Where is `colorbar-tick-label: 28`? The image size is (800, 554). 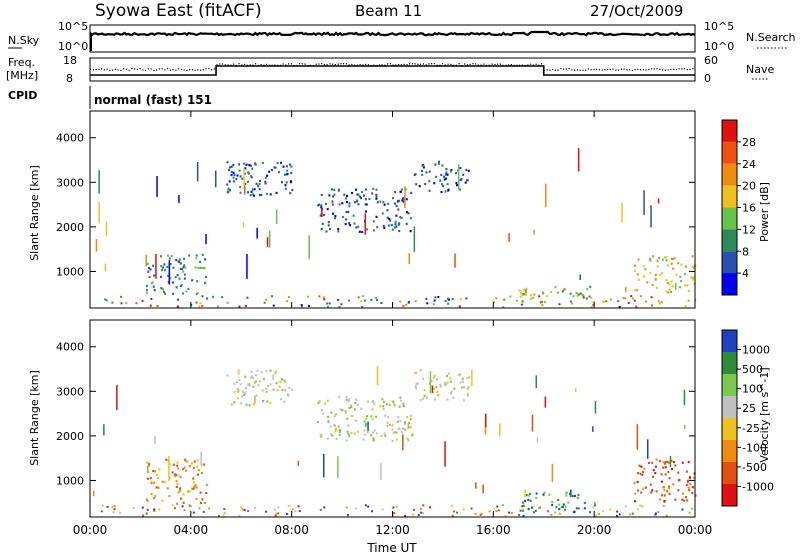
colorbar-tick-label: 28 is located at coordinates (749, 142).